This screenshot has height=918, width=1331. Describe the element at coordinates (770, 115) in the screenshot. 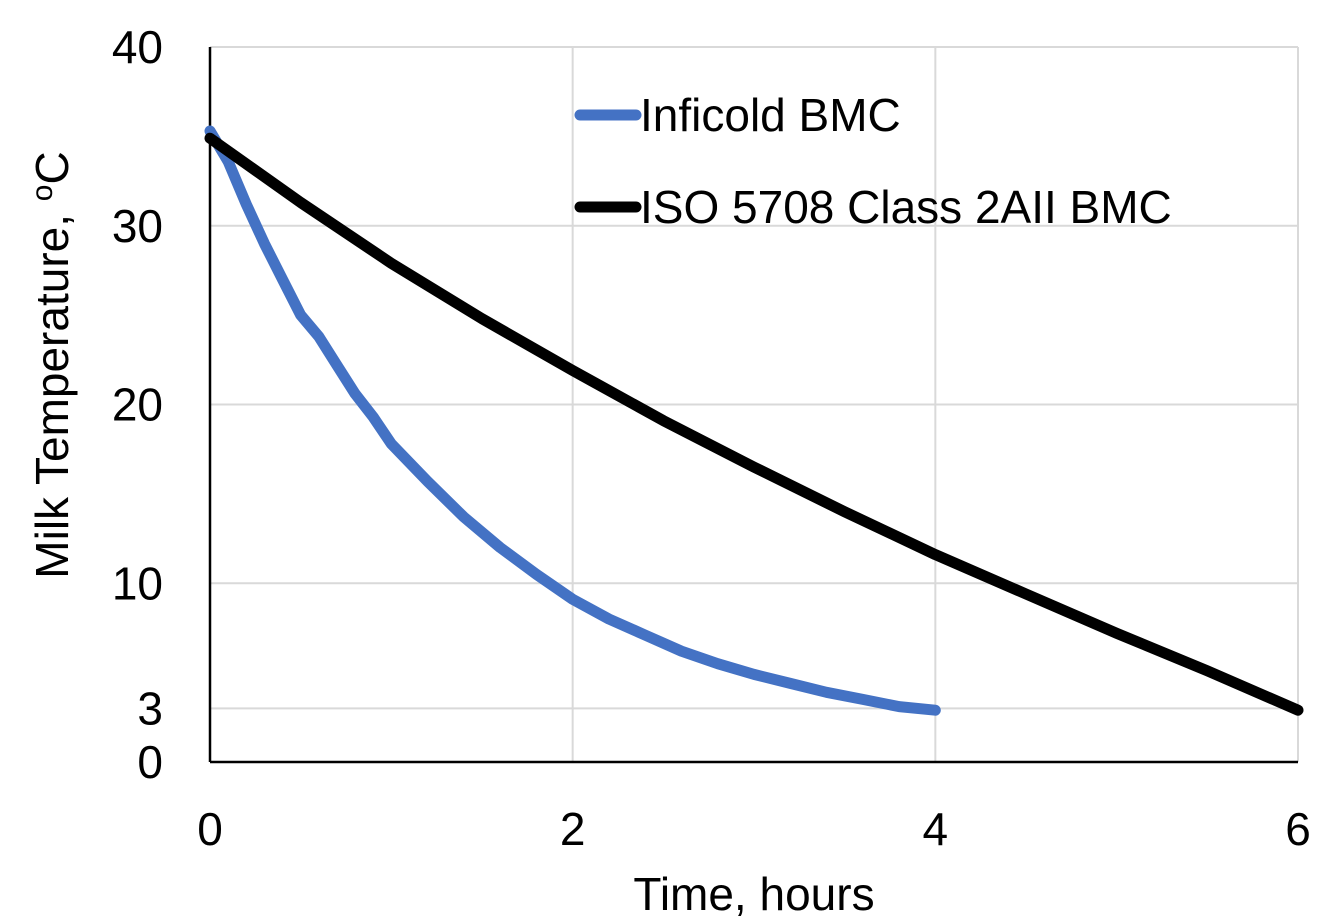

I see `legend-label-inficold: Inficold BMC` at that location.